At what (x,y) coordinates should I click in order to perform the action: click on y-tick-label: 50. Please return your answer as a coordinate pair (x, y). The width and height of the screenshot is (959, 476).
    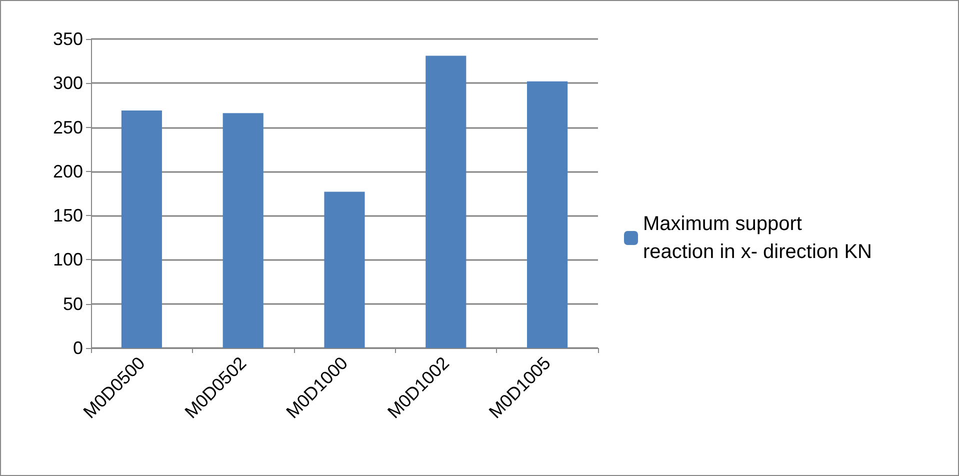
    Looking at the image, I should click on (72, 304).